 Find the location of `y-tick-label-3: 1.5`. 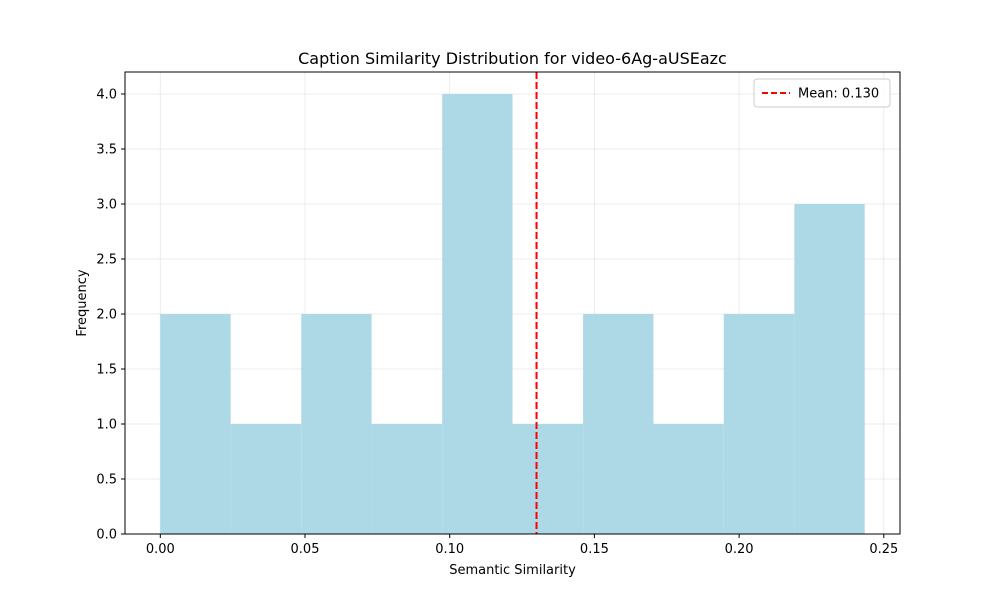

y-tick-label-3: 1.5 is located at coordinates (106, 370).